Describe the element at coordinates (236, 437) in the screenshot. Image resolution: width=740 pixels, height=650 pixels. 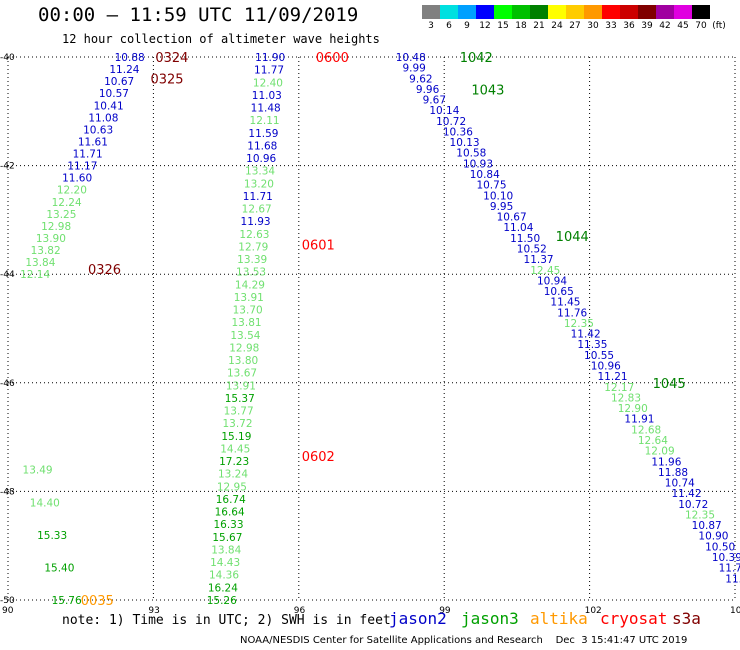
I see `wave-height-value: 15.19` at that location.